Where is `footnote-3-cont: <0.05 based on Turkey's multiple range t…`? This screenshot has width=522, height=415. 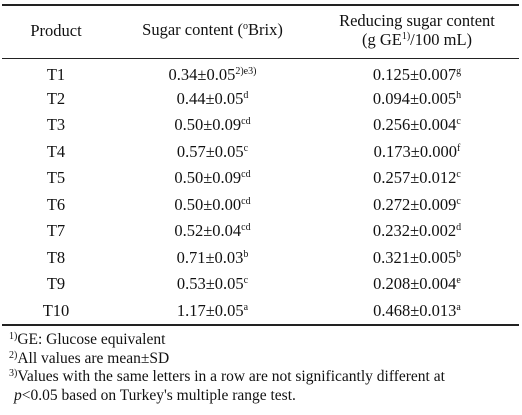
footnote-3-cont: <0.05 based on Turkey's multiple range t… is located at coordinates (158, 395).